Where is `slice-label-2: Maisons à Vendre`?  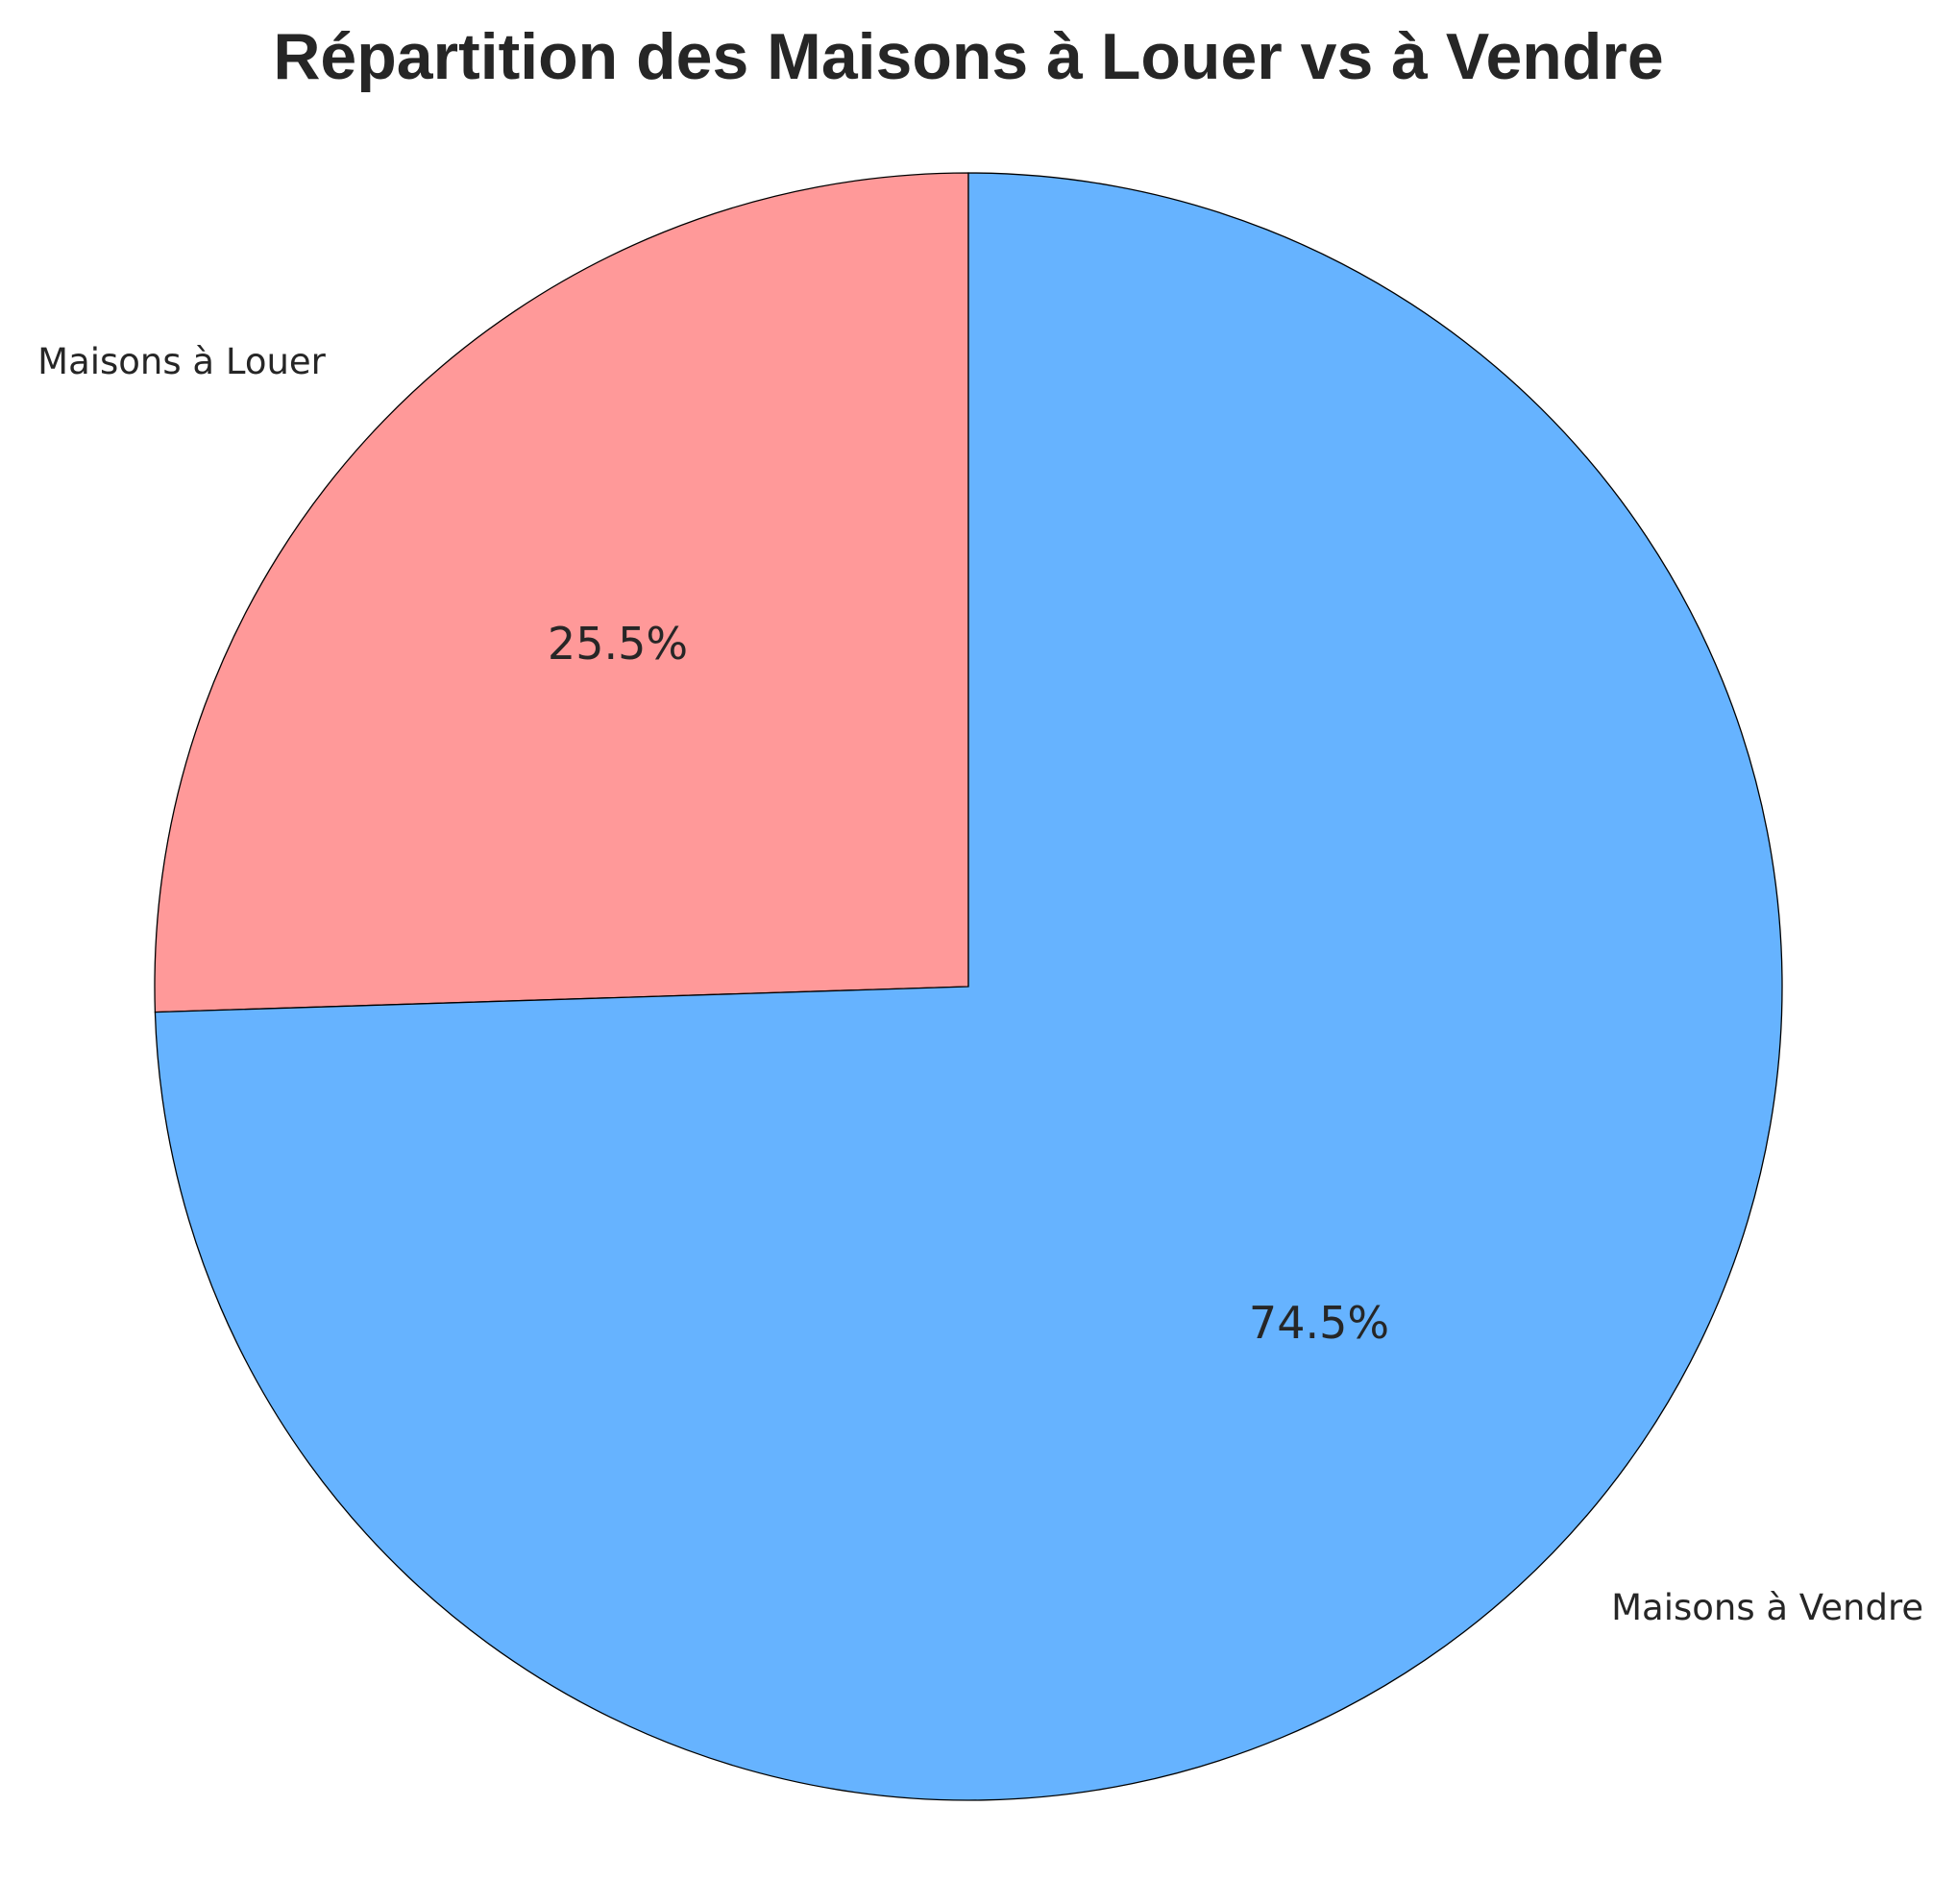 slice-label-2: Maisons à Vendre is located at coordinates (1767, 1608).